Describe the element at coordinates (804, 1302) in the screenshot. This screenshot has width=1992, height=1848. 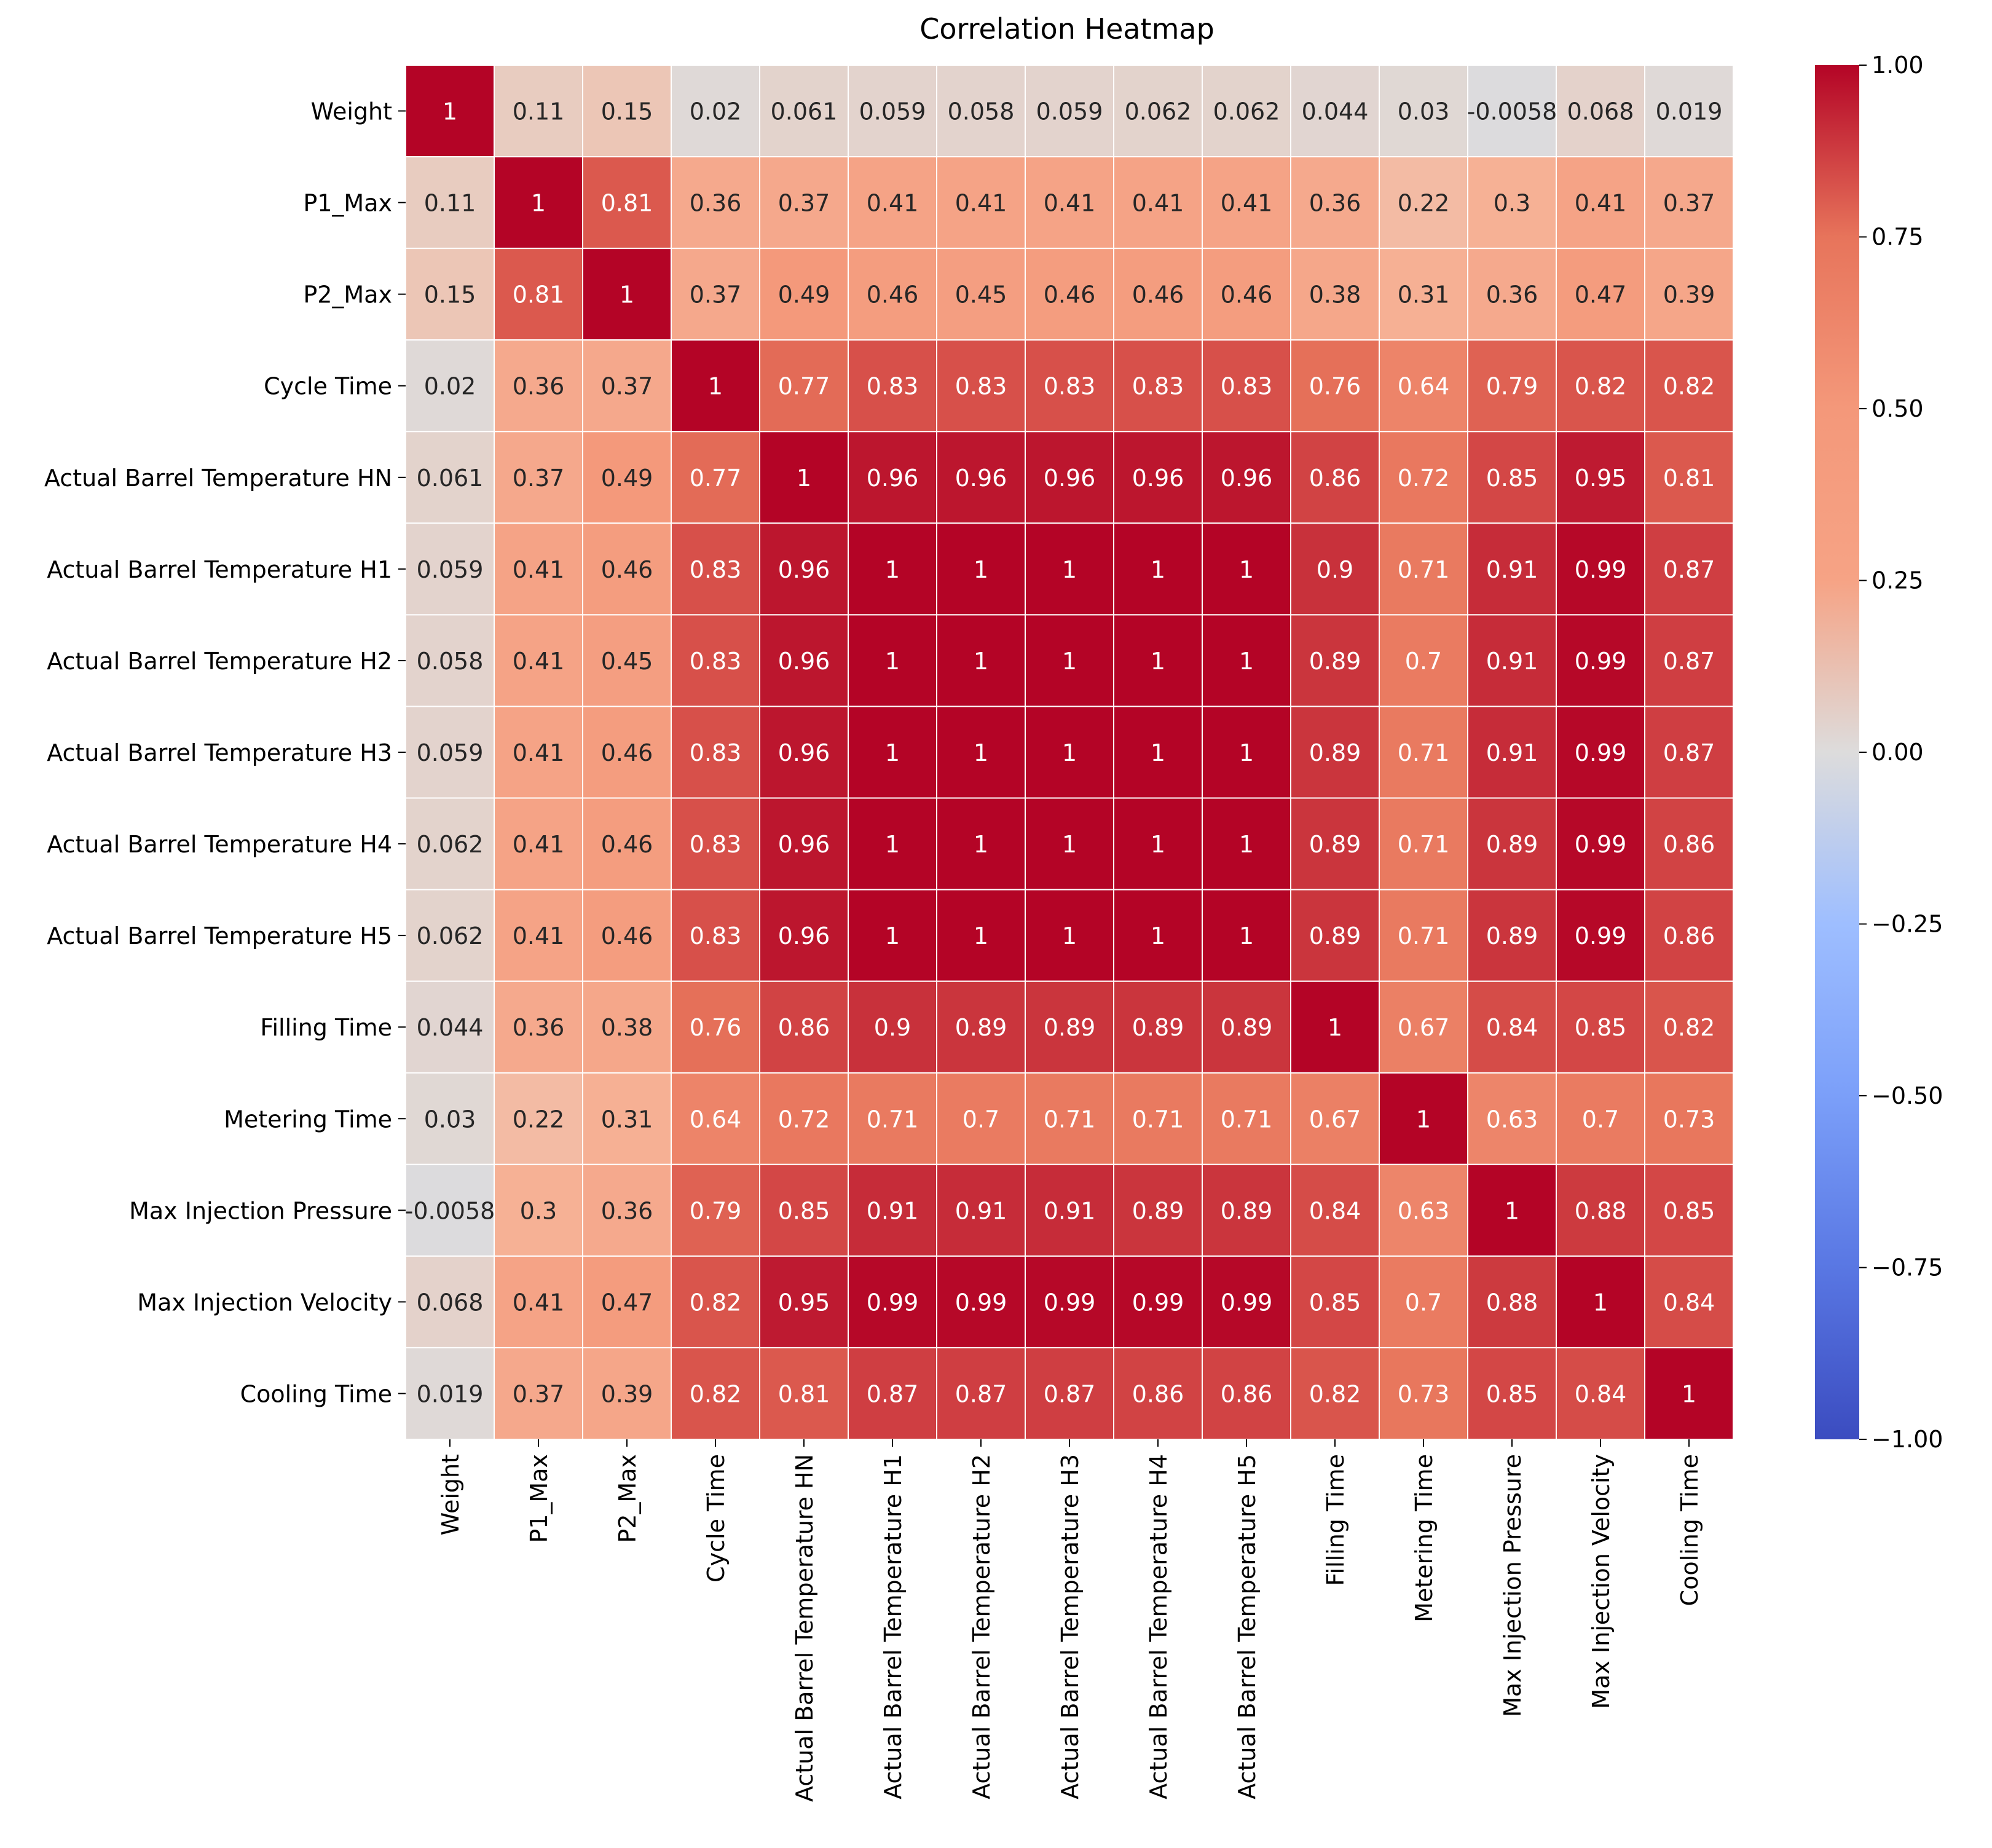
I see `cell-value-label: 0.95` at that location.